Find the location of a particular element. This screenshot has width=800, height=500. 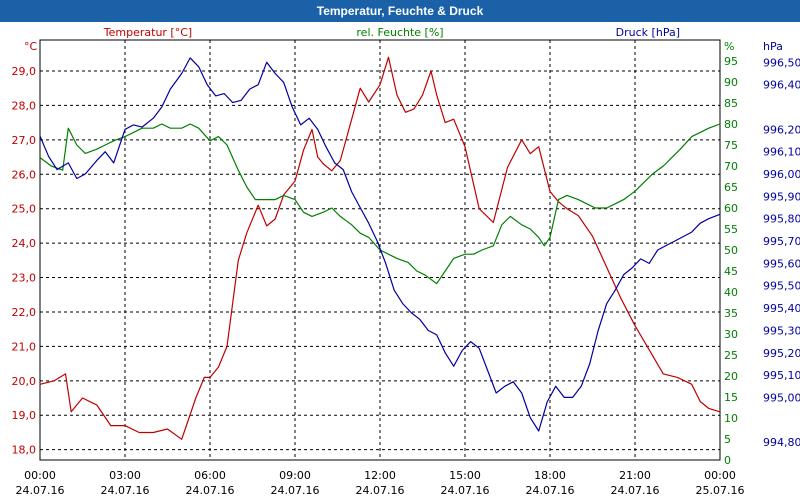

humidity-tick-label: 40 is located at coordinates (731, 292).